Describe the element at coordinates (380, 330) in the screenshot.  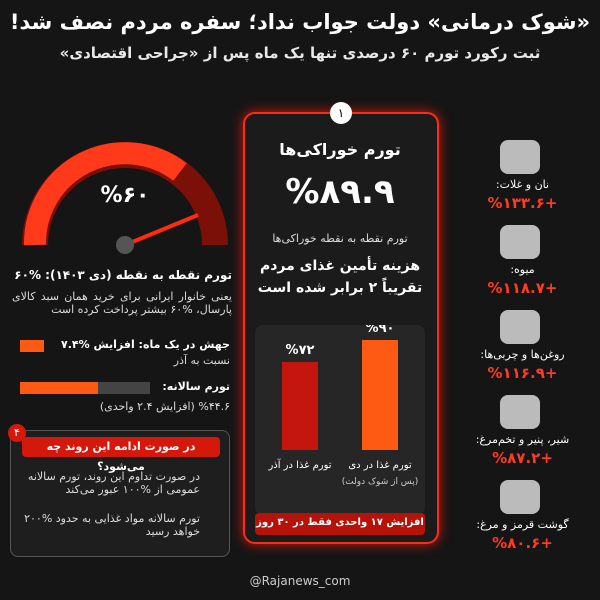
I see `value-label: %۹۰` at that location.